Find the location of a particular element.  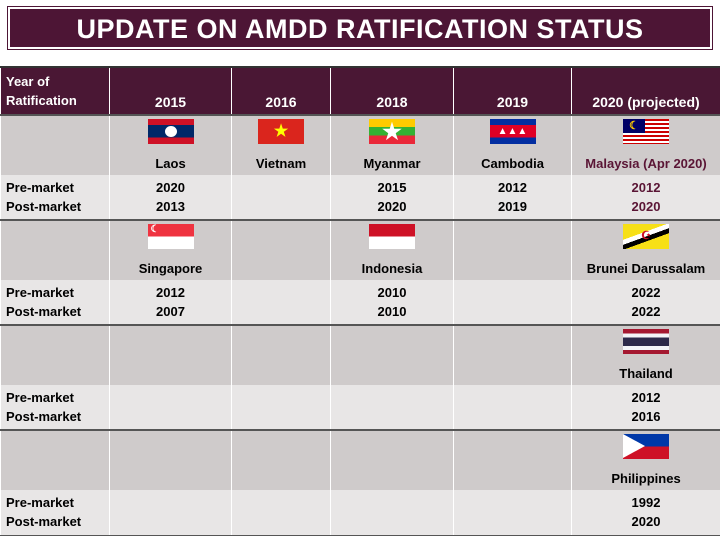

post-market-year: 2007 is located at coordinates (170, 311).